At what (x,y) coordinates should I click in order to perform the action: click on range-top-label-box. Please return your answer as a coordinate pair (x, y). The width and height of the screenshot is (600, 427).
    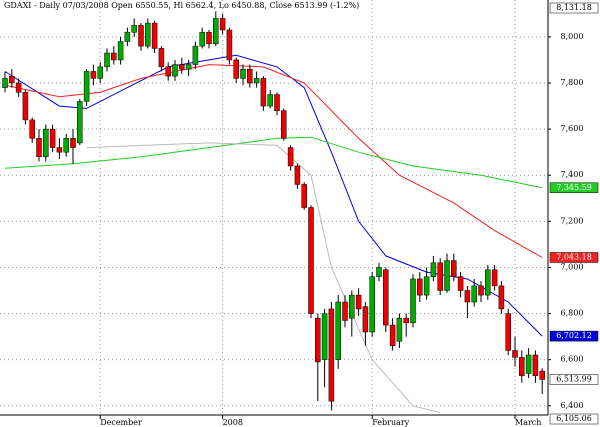
    Looking at the image, I should click on (574, 8).